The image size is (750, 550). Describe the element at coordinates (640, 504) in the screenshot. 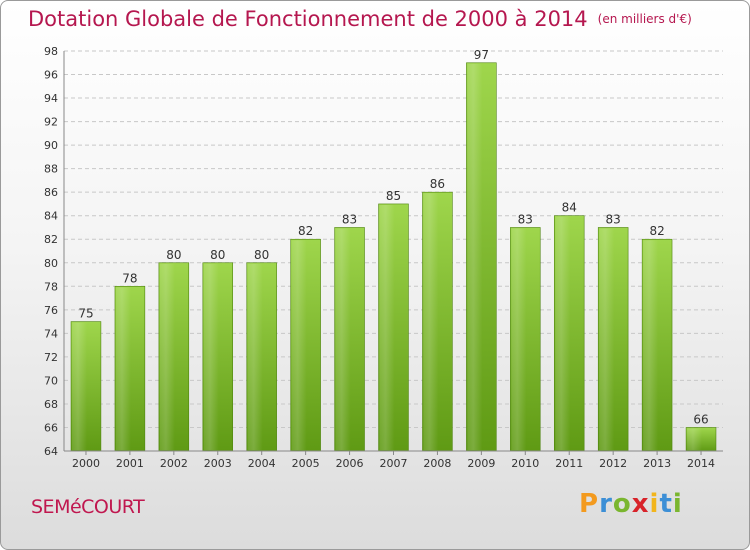

I see `logo-letter: x` at that location.